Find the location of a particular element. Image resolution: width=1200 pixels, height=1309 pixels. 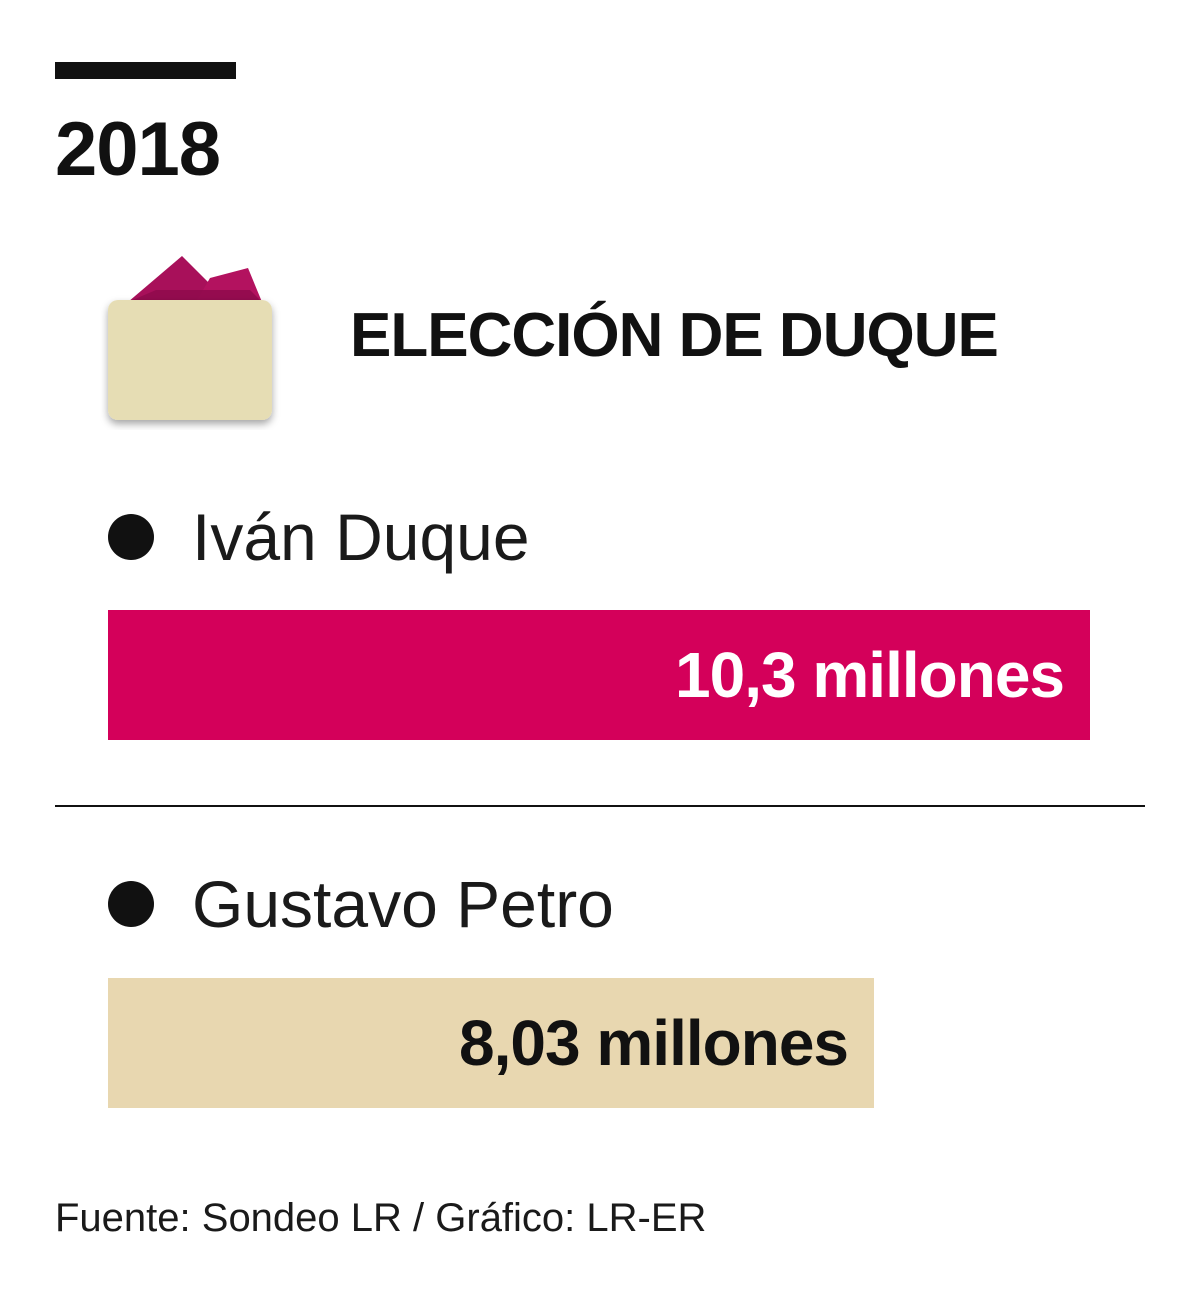

top-rule is located at coordinates (145, 70).